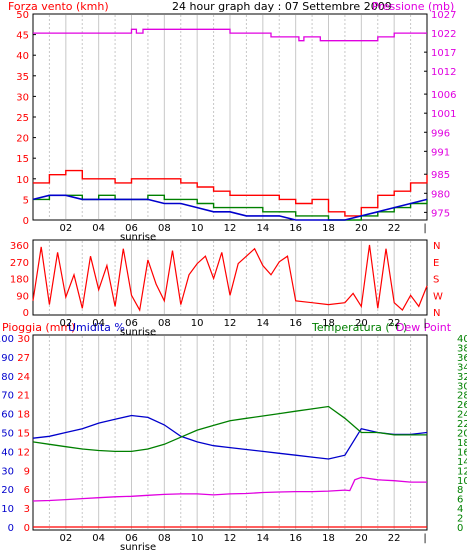 The height and width of the screenshot is (559, 467). Describe the element at coordinates (58, 6) in the screenshot. I see `wind-speed-axis-title: Forza vento (kmh)` at that location.